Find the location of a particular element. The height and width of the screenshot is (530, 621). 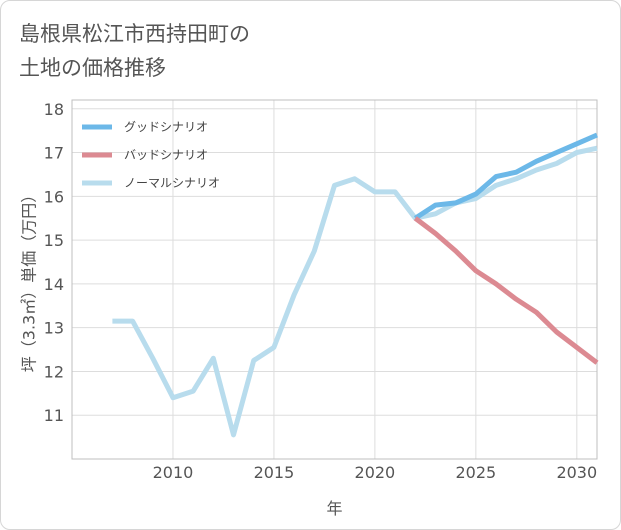

x-tick-label: 2030 is located at coordinates (576, 472).